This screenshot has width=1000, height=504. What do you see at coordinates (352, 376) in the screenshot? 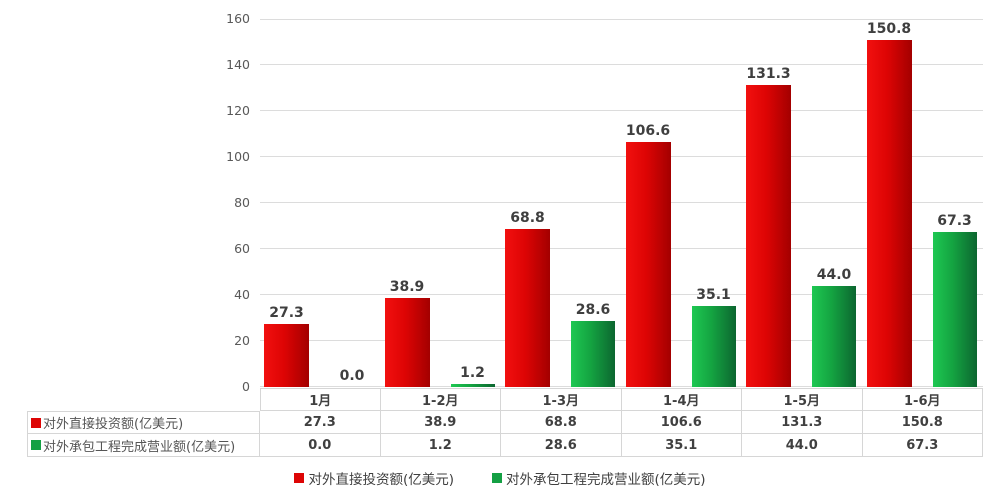
I see `bar-value-label: 0.0` at bounding box center [352, 376].